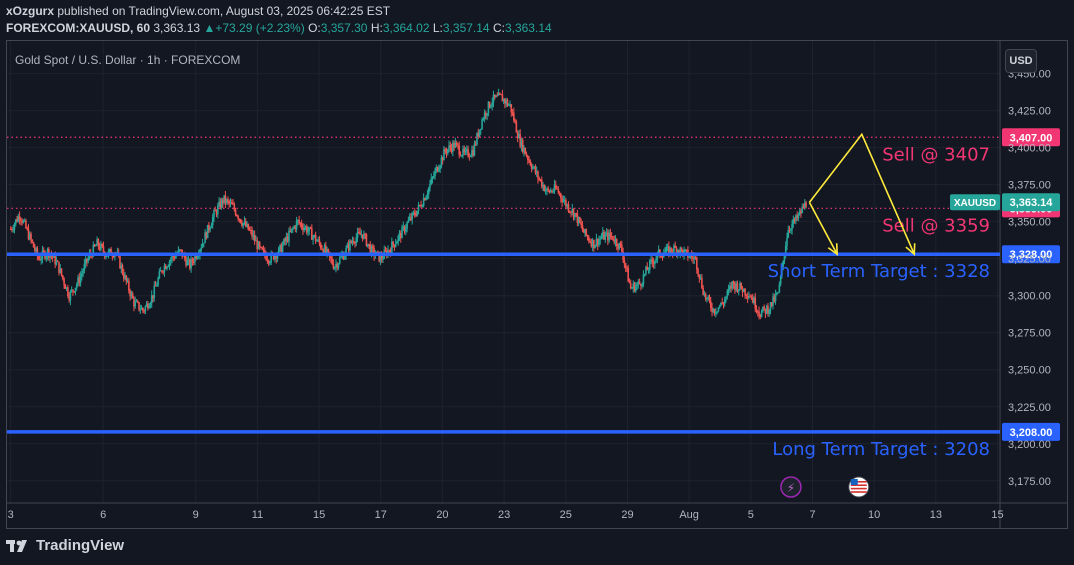 This screenshot has width=1074, height=565. I want to click on event-markers: ⚡, so click(825, 487).